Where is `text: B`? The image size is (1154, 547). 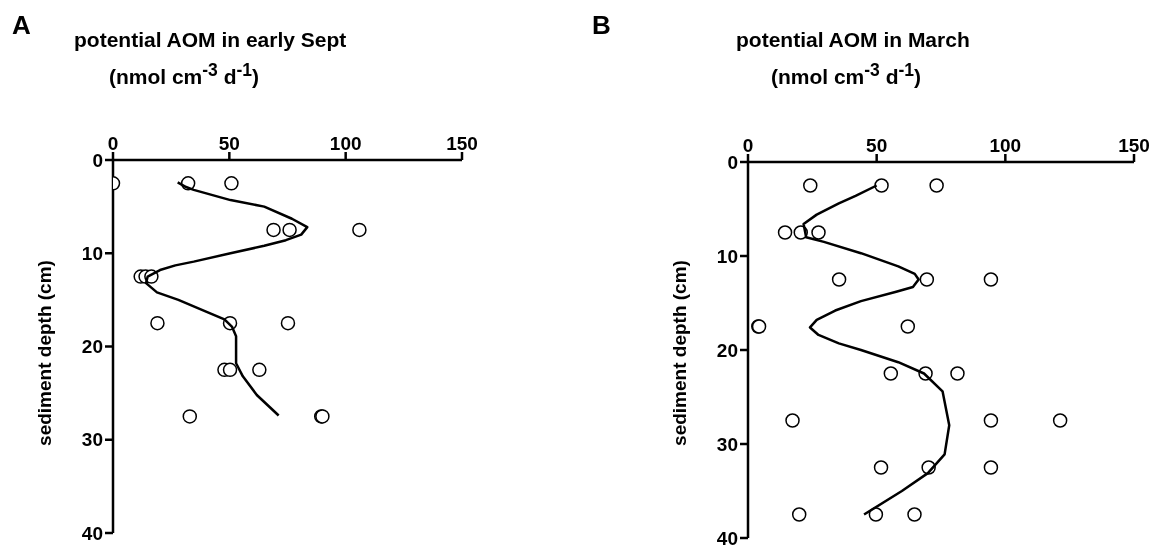 text: B is located at coordinates (601, 25).